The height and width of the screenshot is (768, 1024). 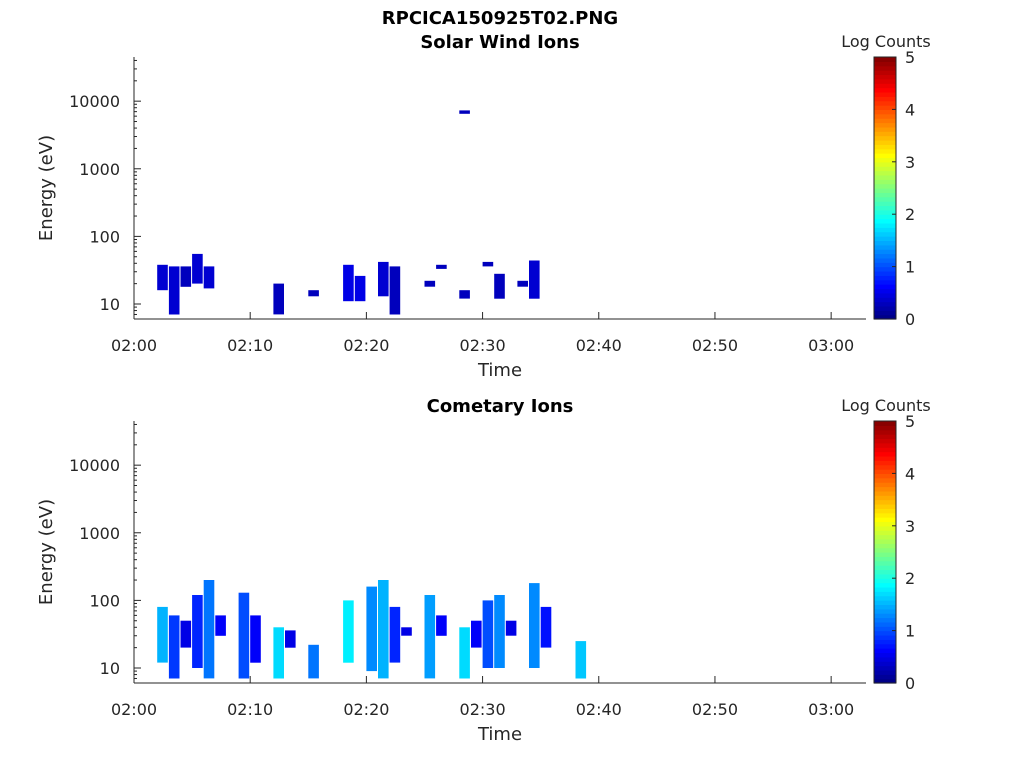 I want to click on colorbar-tick-label: 0, so click(x=910, y=683).